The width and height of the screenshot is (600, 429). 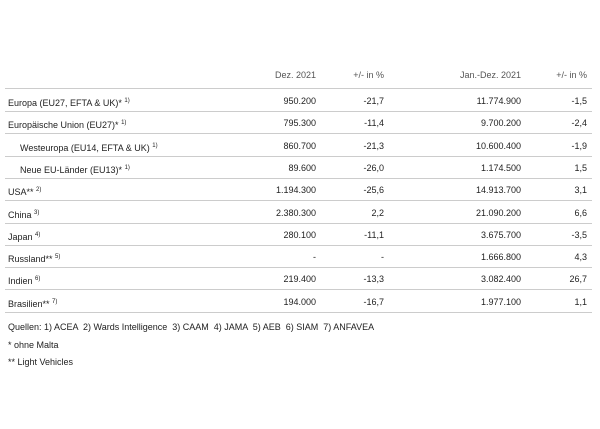 I want to click on label-text: Russland**, so click(x=30, y=259).